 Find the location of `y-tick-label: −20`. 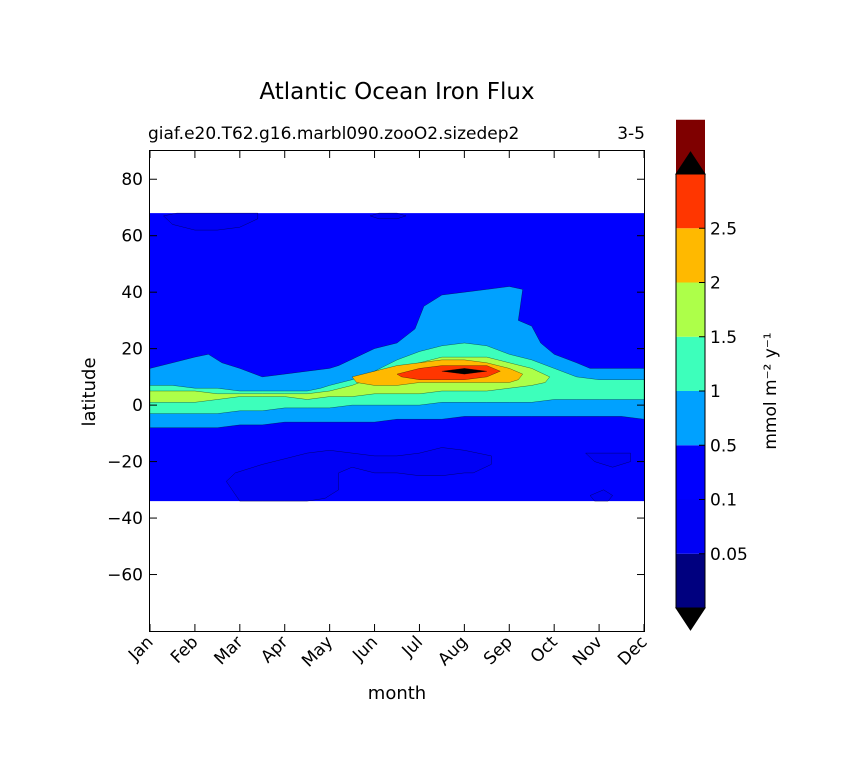

y-tick-label: −20 is located at coordinates (125, 463).